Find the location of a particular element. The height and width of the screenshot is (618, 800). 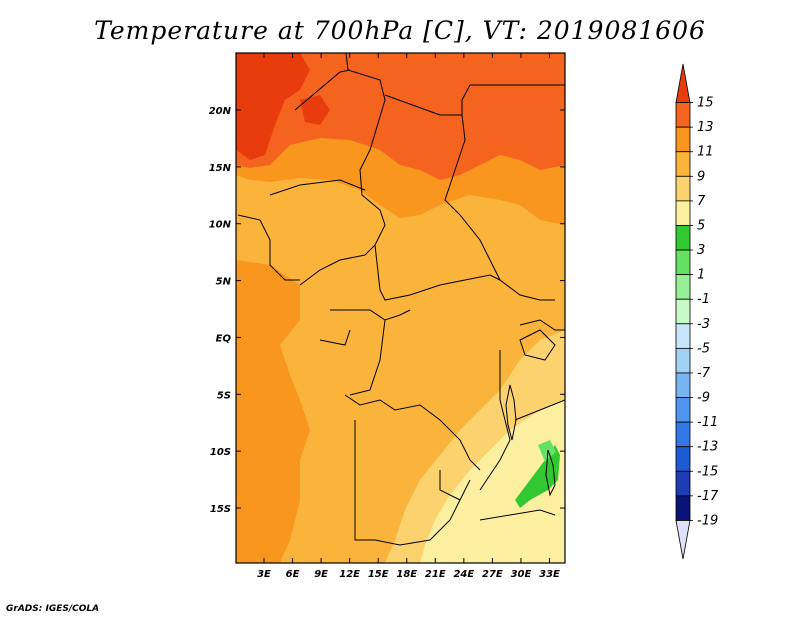

colorbar is located at coordinates (683, 311).